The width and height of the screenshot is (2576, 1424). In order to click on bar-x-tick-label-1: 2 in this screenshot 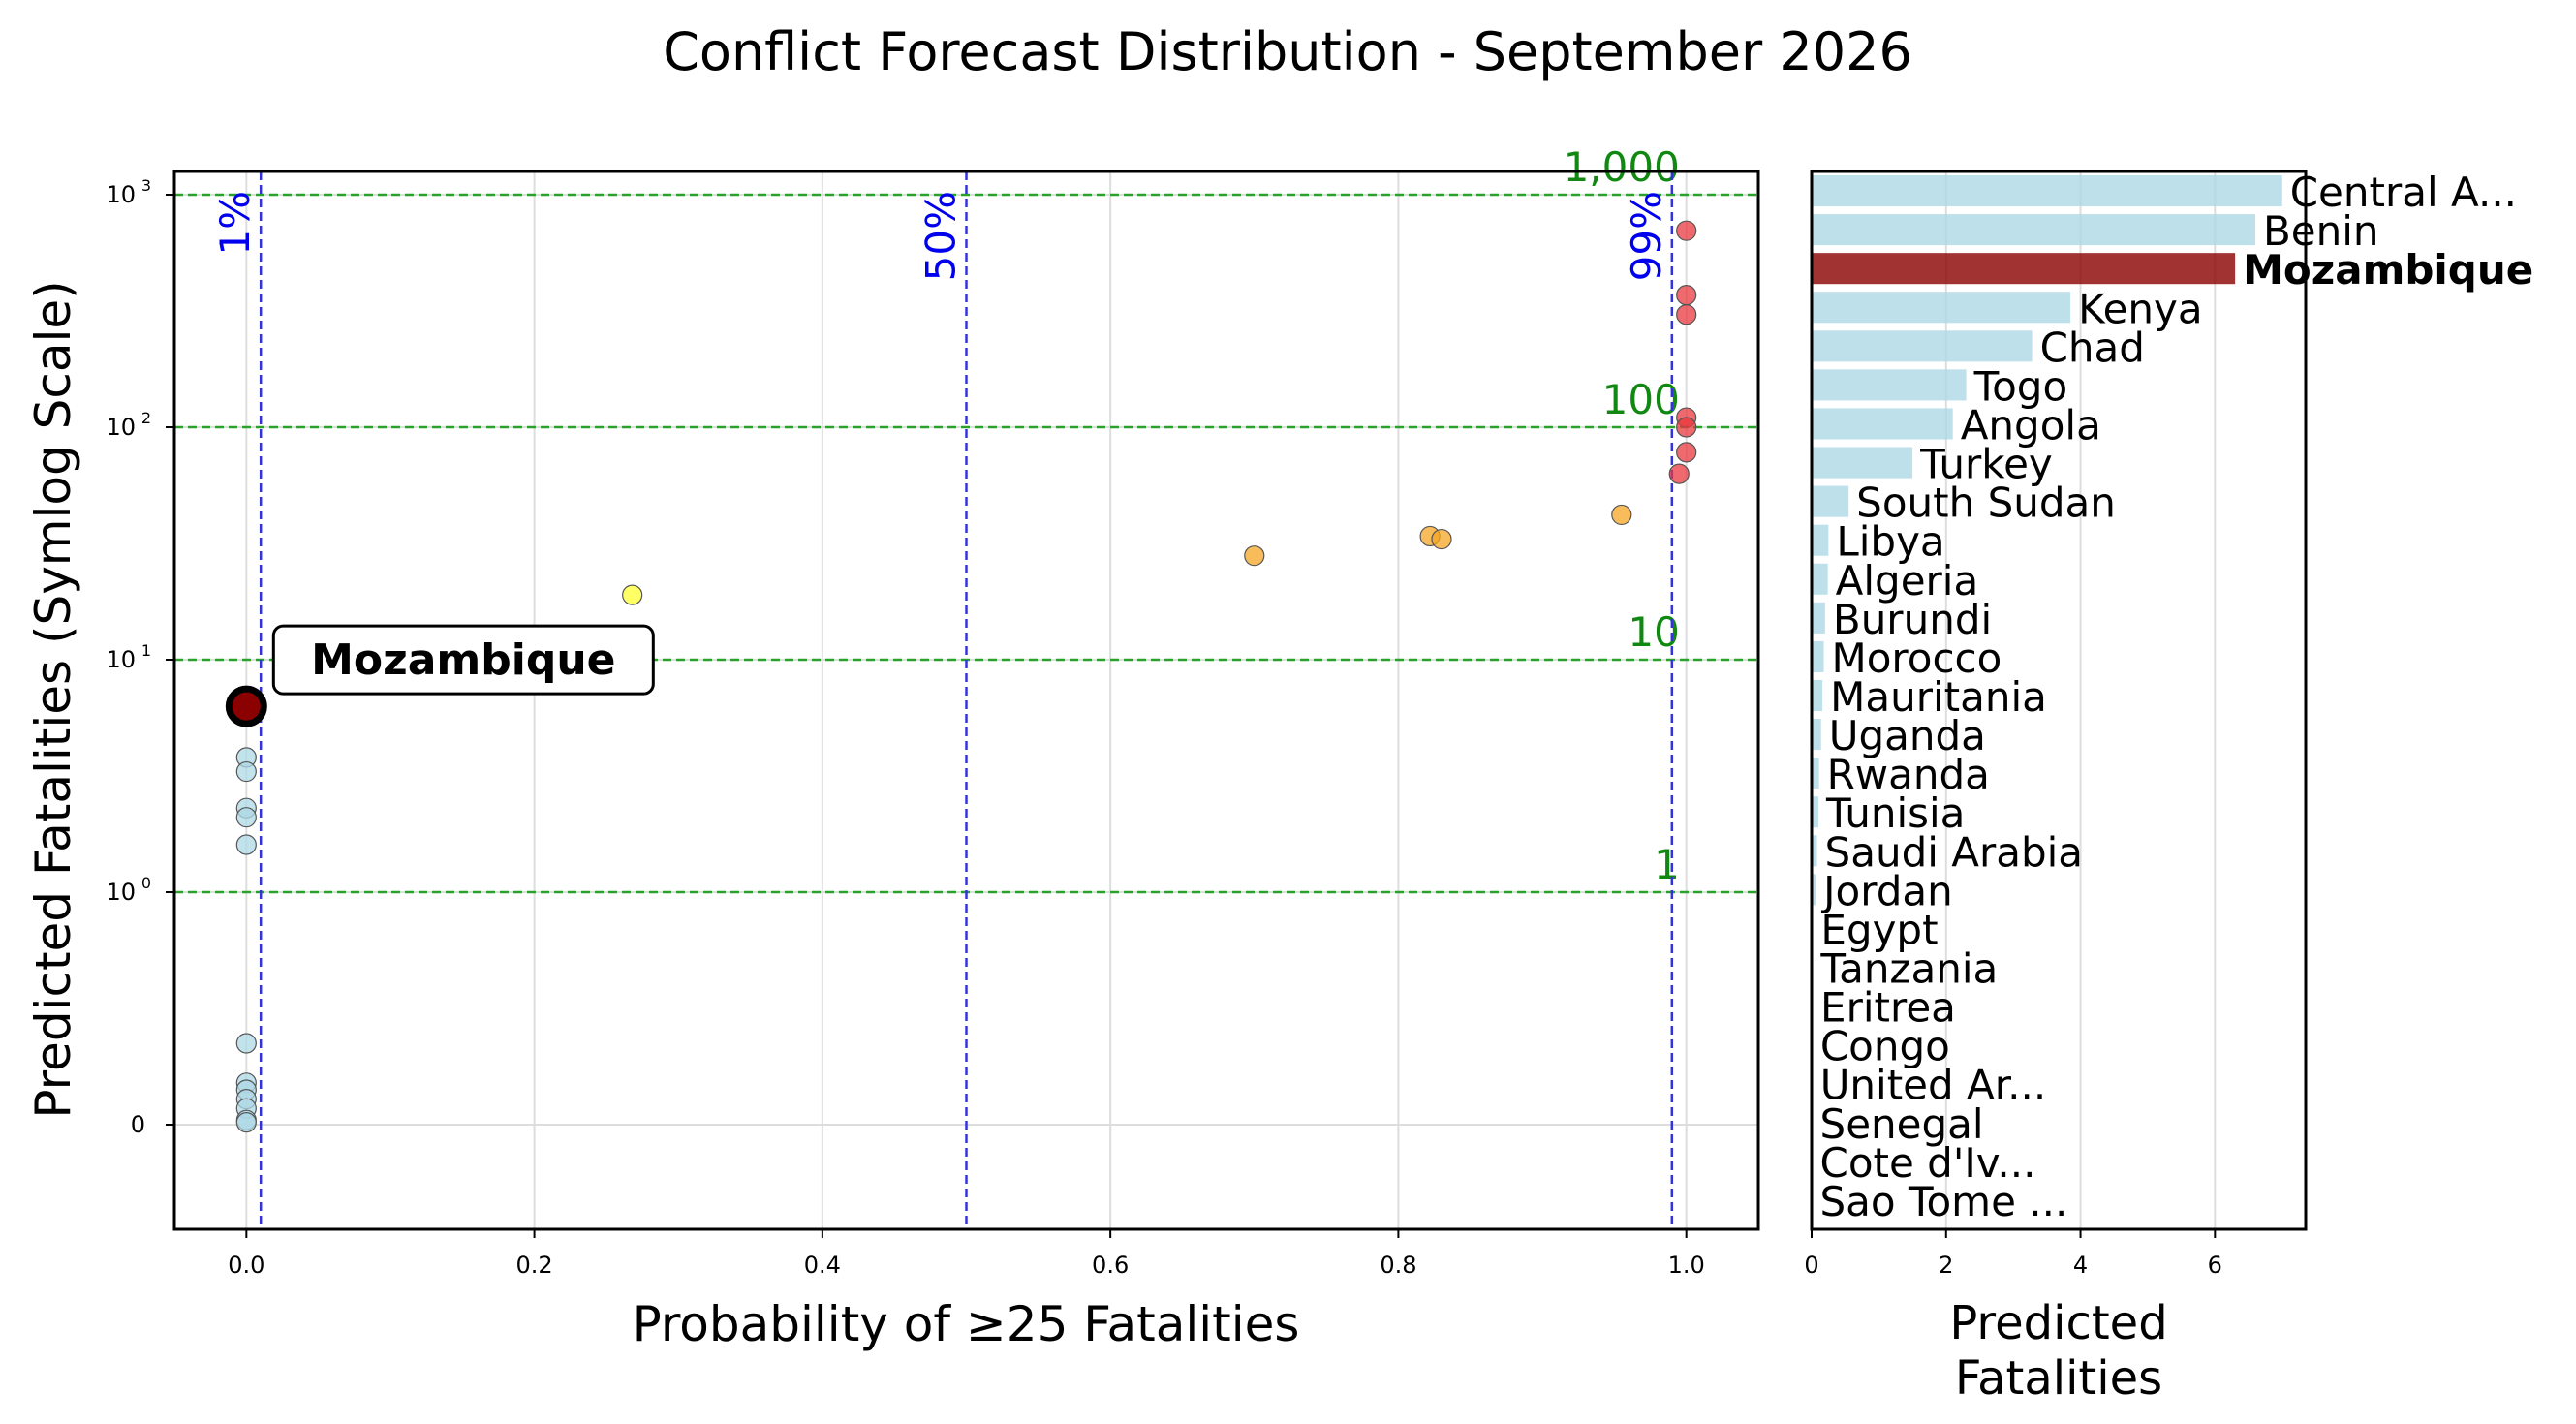, I will do `click(1946, 1265)`.